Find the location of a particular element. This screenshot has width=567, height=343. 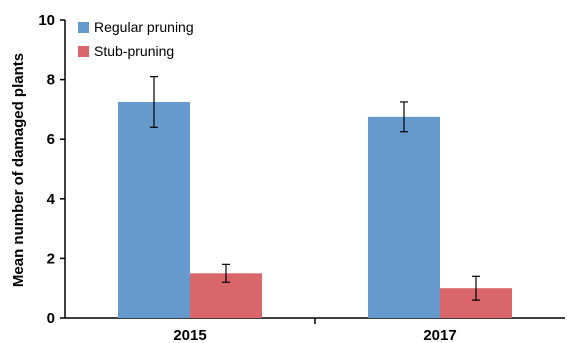

legend: Regular pruning Stub-pruning is located at coordinates (136, 39).